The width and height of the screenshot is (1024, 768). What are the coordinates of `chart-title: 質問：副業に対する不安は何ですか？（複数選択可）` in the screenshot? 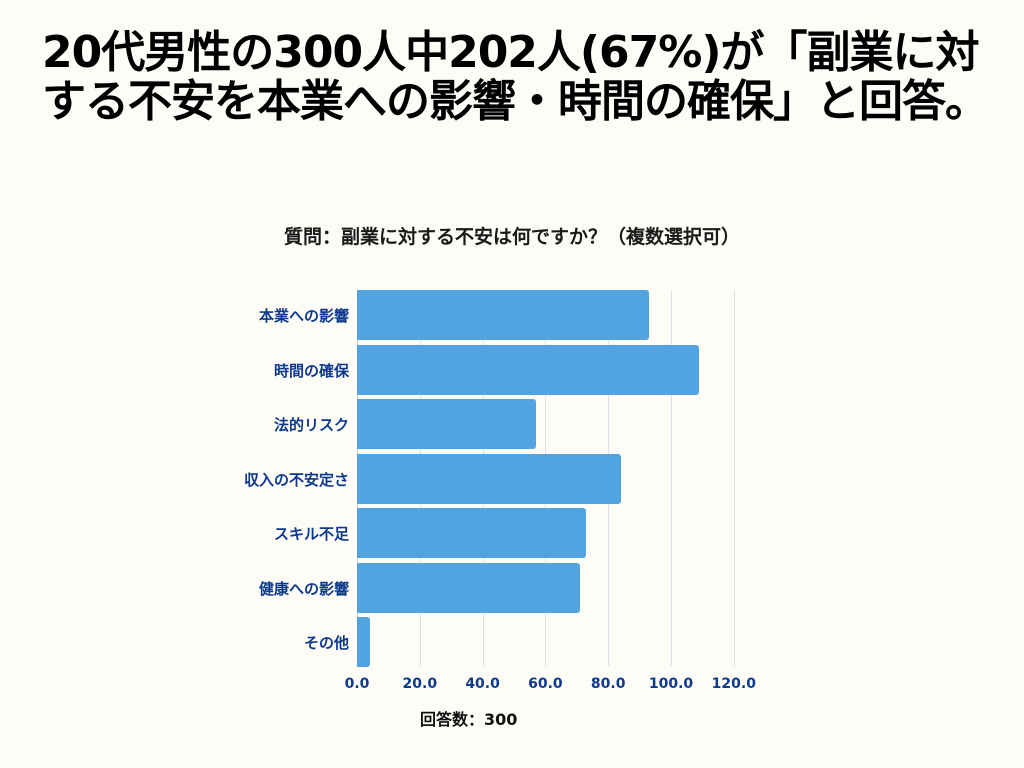 It's located at (511, 237).